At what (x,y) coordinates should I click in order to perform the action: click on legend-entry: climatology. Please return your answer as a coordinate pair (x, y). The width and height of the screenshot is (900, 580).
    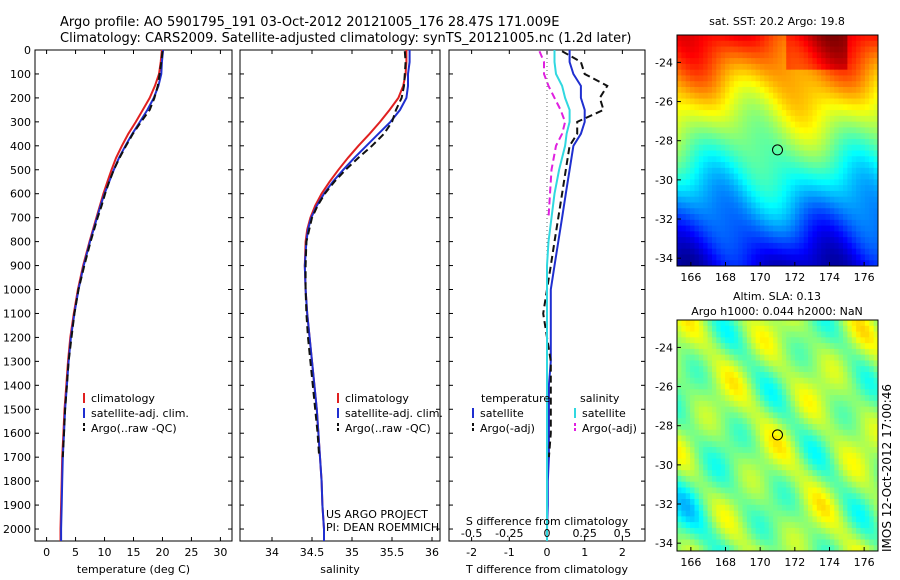
    Looking at the image, I should click on (377, 398).